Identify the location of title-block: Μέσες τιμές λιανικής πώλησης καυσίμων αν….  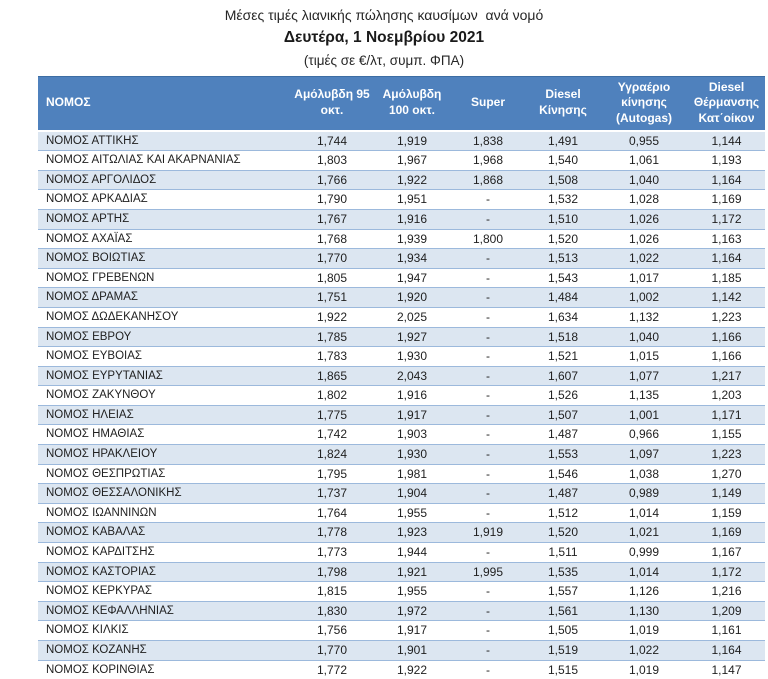
(384, 35).